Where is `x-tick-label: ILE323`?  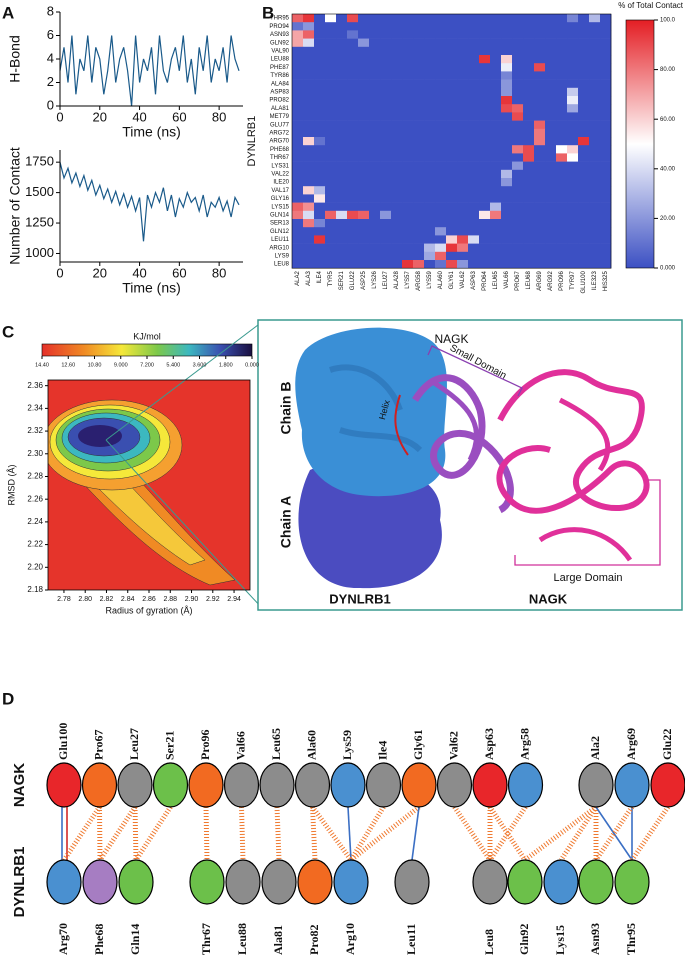 x-tick-label: ILE323 is located at coordinates (595, 281).